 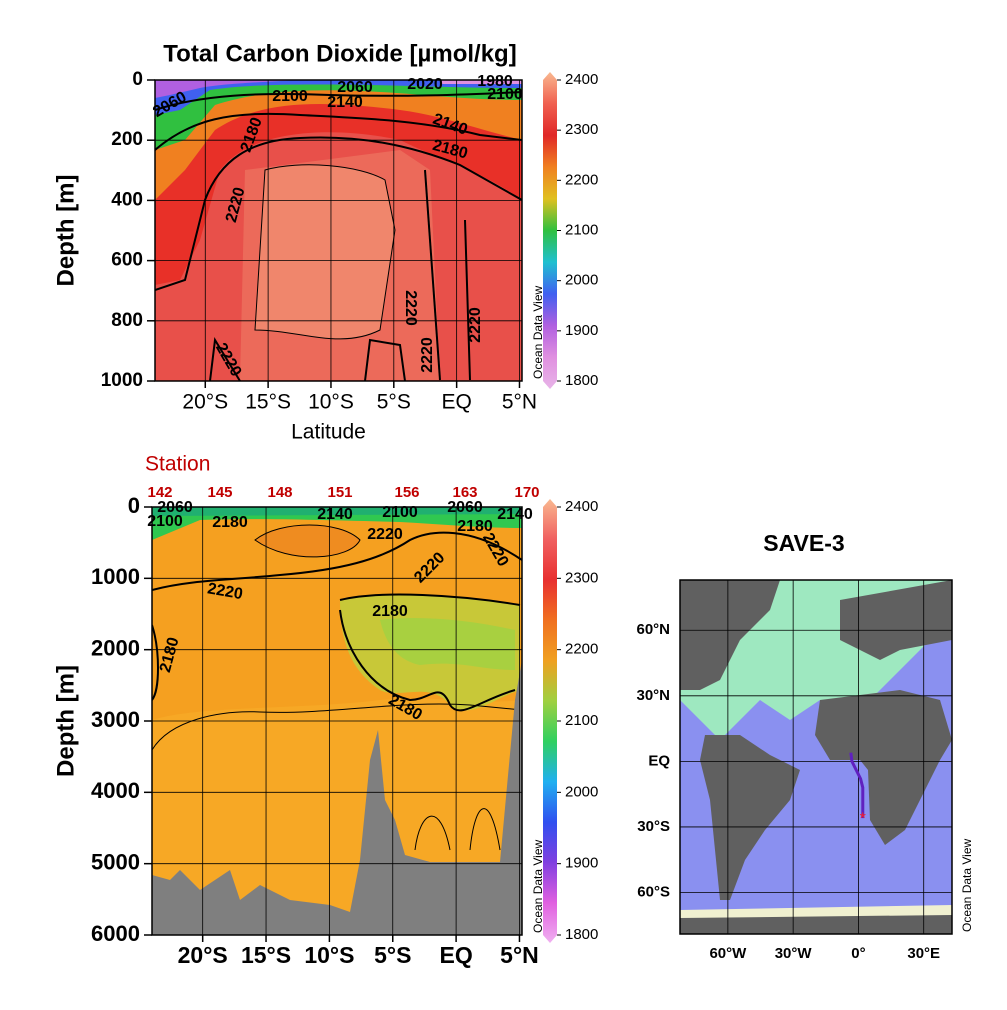 What do you see at coordinates (177, 464) in the screenshot?
I see `chart-title: Station` at bounding box center [177, 464].